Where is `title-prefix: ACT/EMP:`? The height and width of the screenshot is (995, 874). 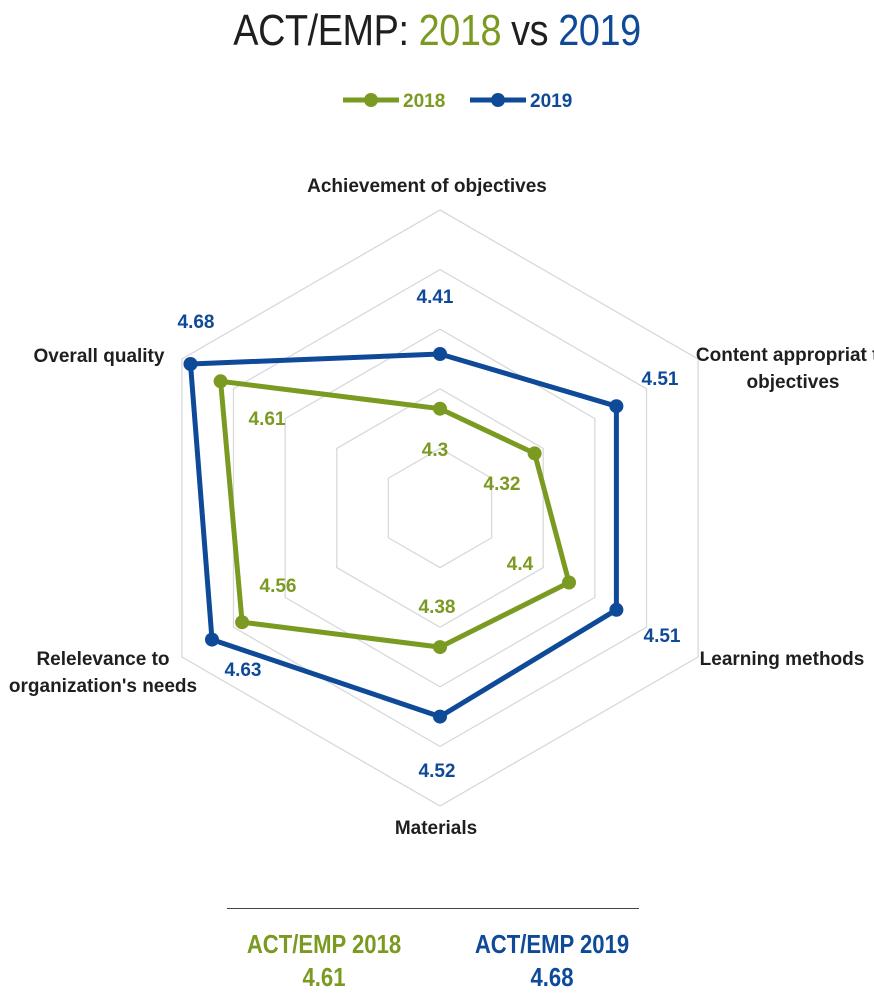 title-prefix: ACT/EMP: is located at coordinates (326, 30).